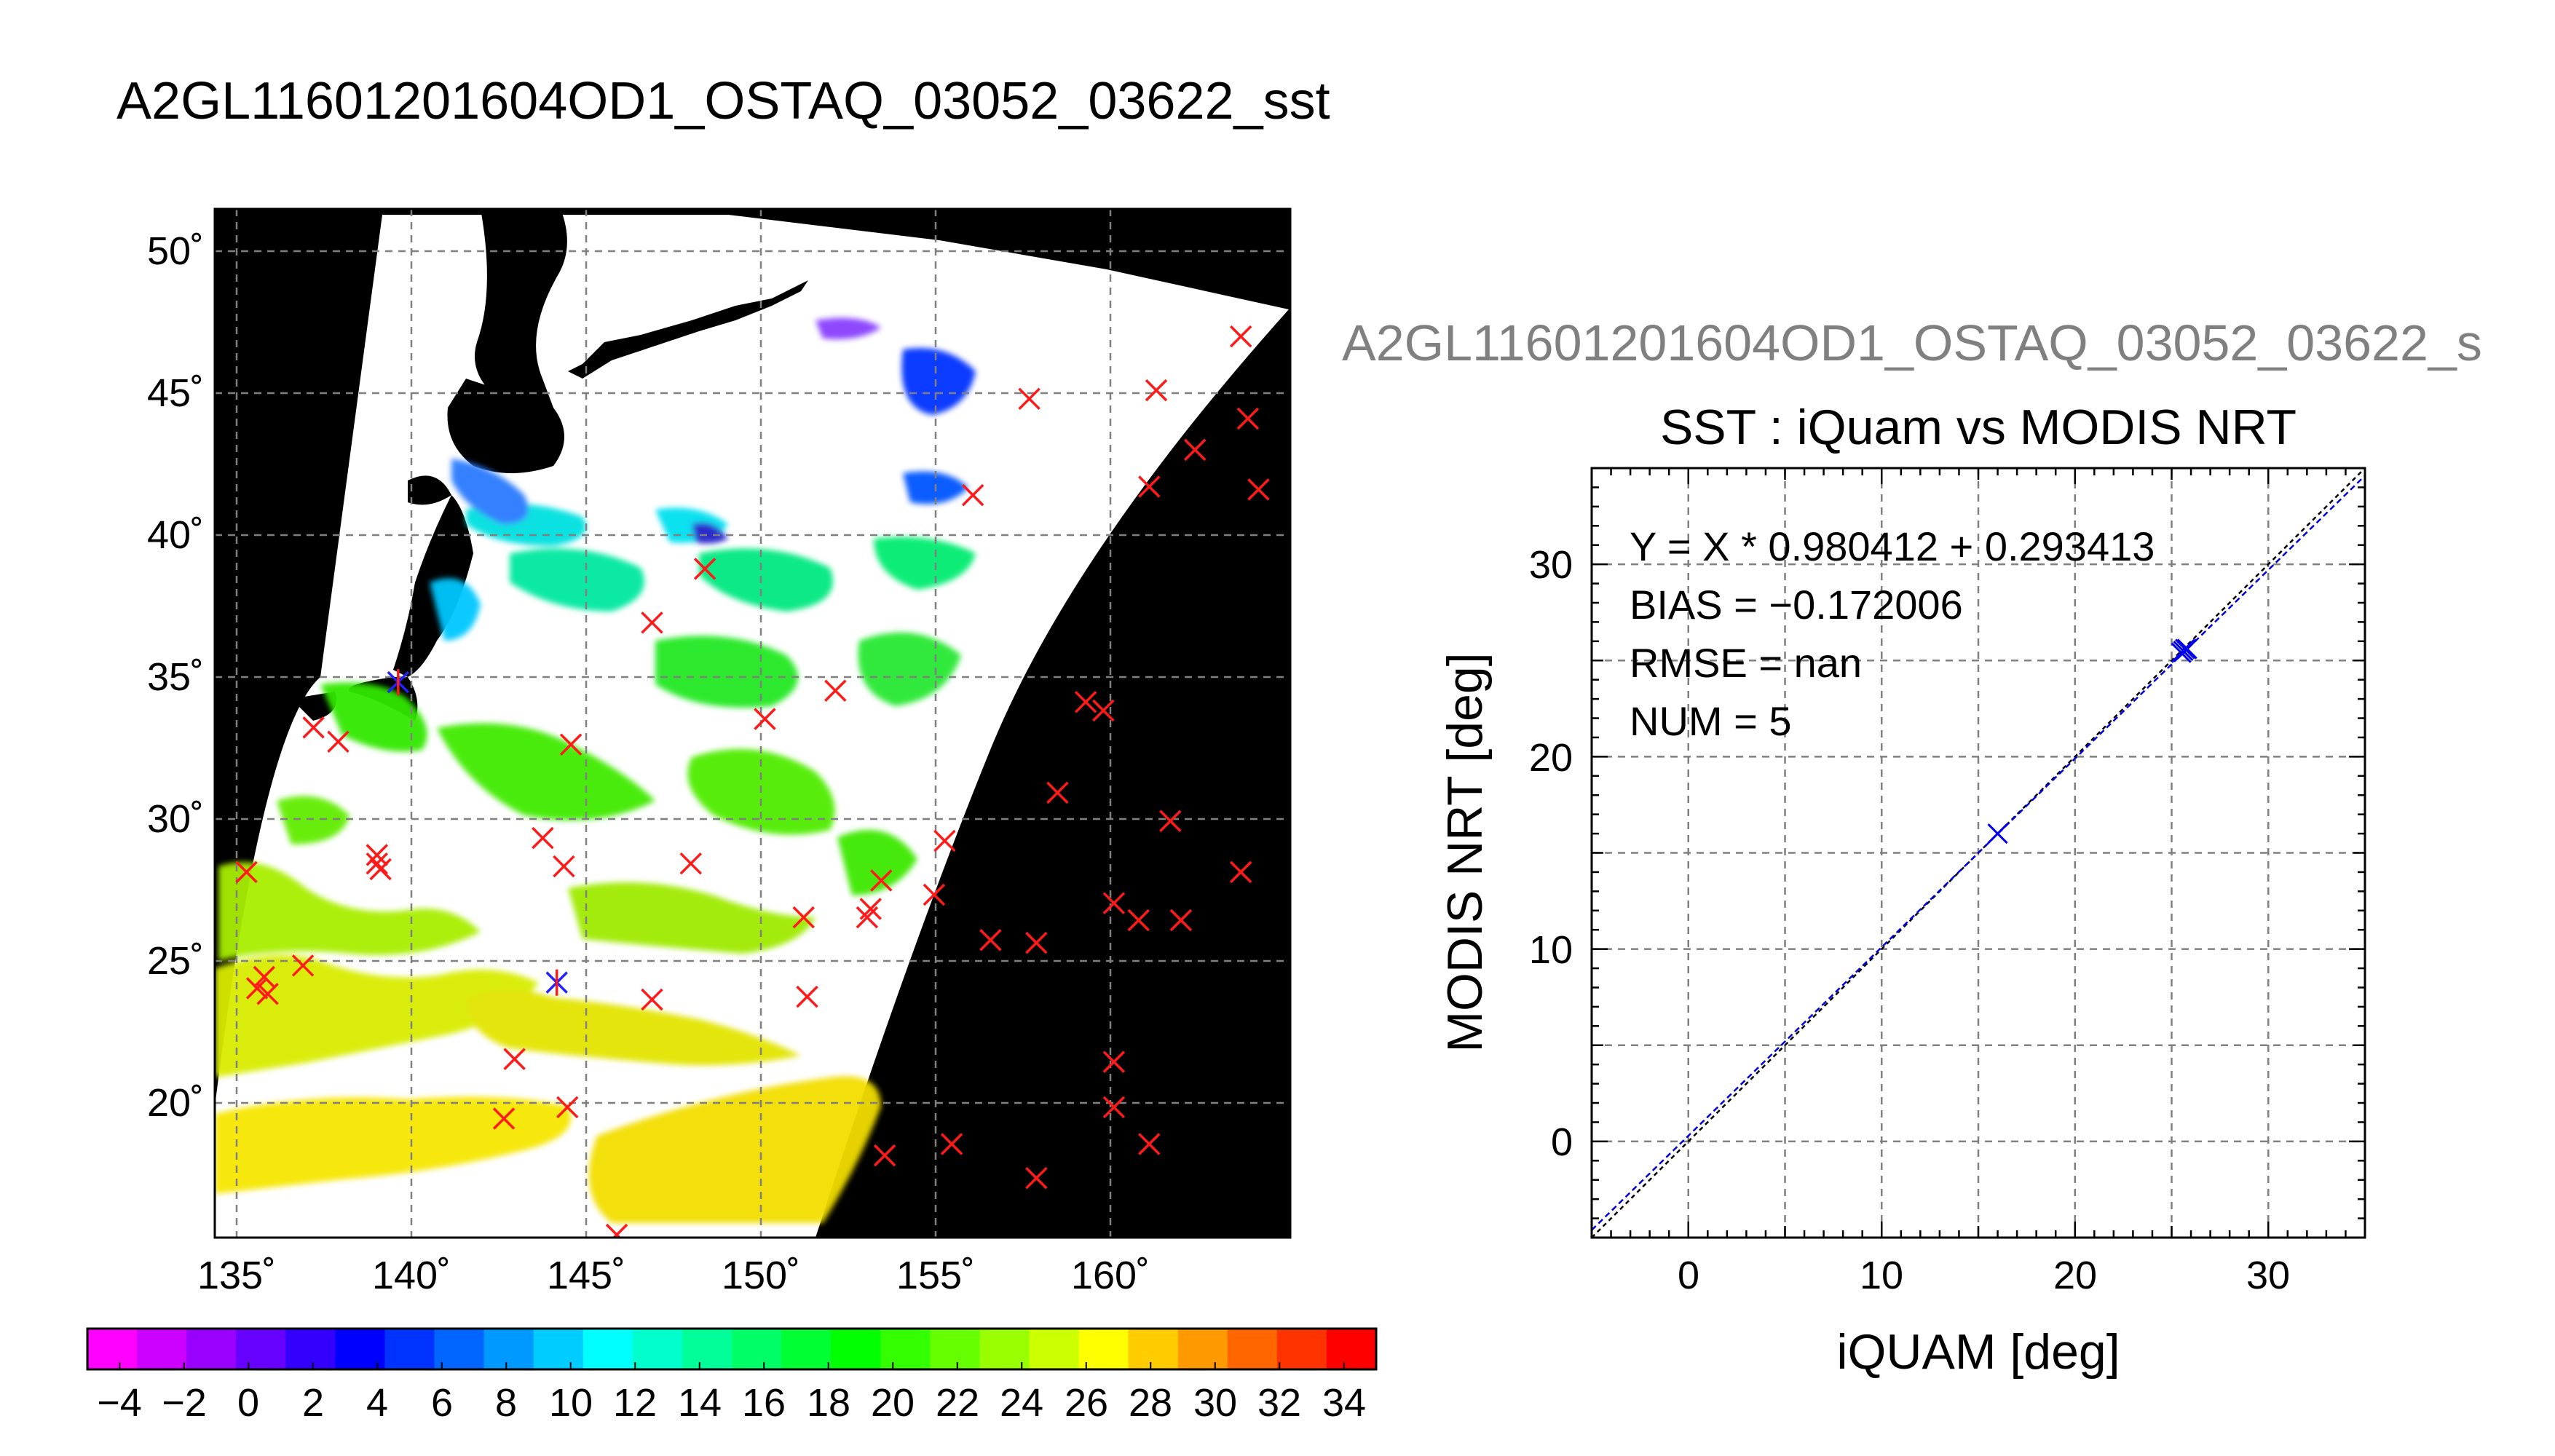 The image size is (2555, 1456). What do you see at coordinates (764, 1403) in the screenshot?
I see `colorbar-tick-label: 16` at bounding box center [764, 1403].